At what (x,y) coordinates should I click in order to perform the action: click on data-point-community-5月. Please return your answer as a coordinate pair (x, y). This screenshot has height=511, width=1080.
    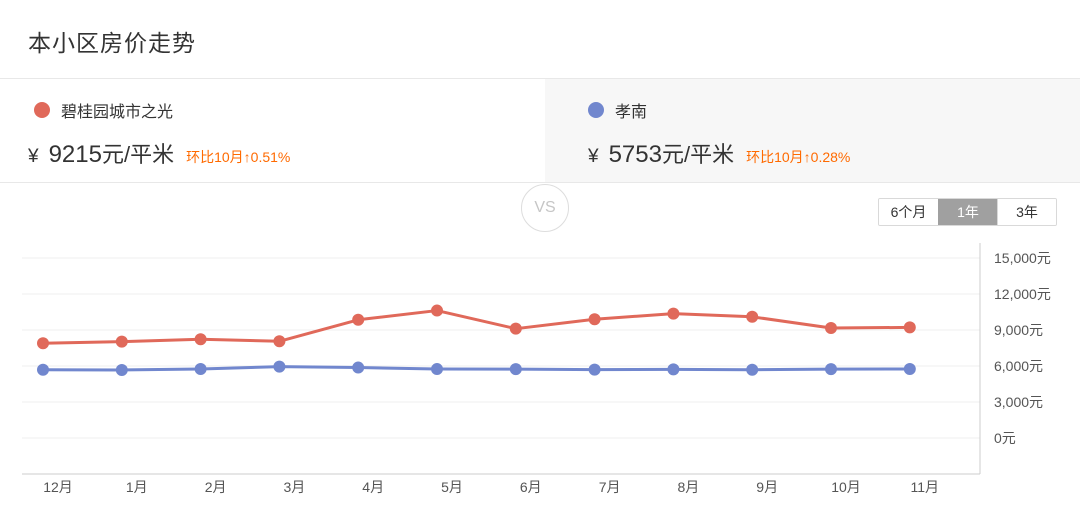
    Looking at the image, I should click on (437, 310).